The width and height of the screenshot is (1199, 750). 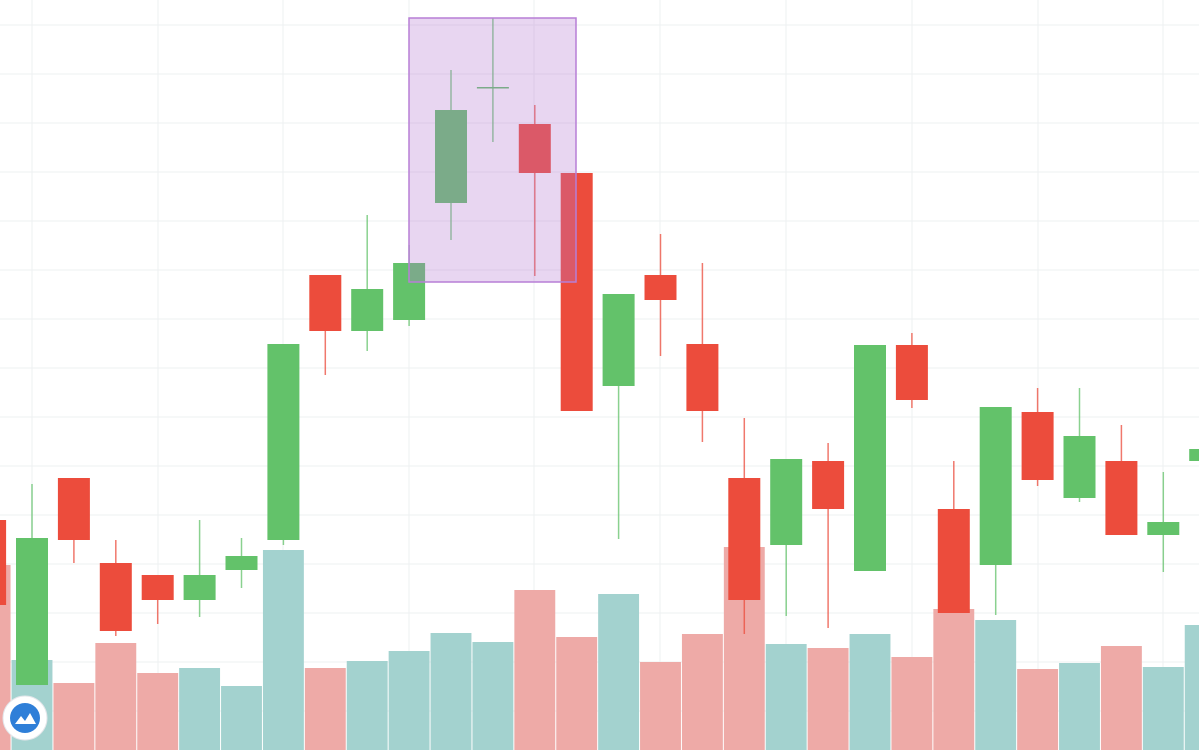 I want to click on selection-box, so click(x=492, y=150).